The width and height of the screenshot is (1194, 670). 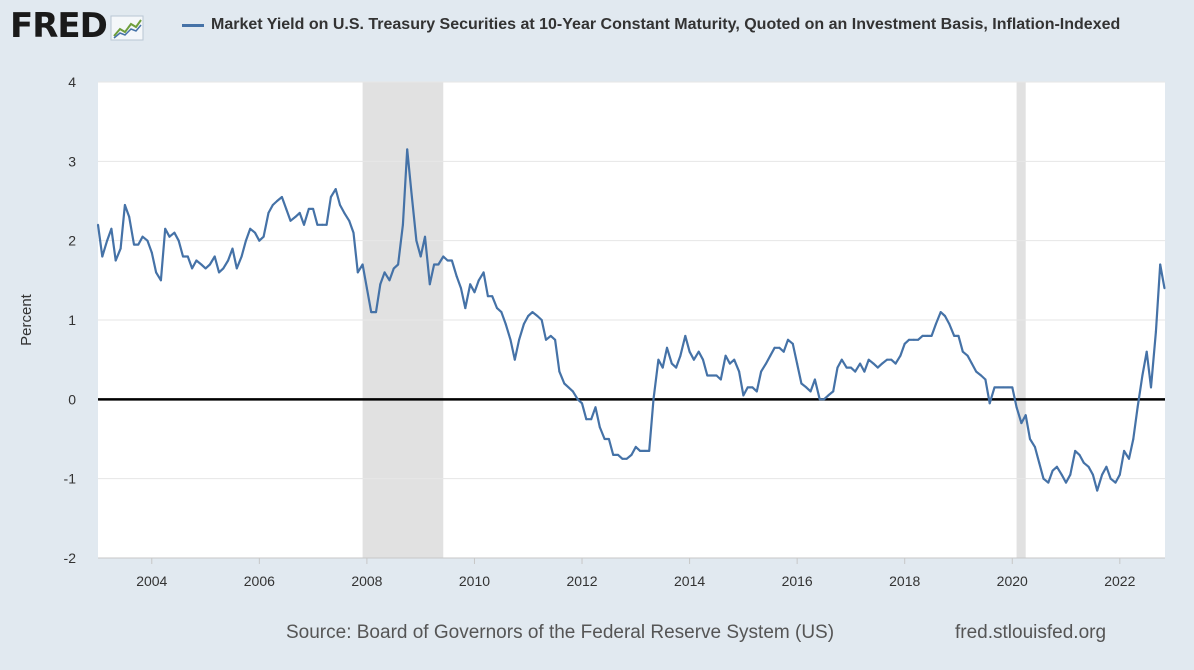 What do you see at coordinates (70, 479) in the screenshot?
I see `y-tick-label: -1` at bounding box center [70, 479].